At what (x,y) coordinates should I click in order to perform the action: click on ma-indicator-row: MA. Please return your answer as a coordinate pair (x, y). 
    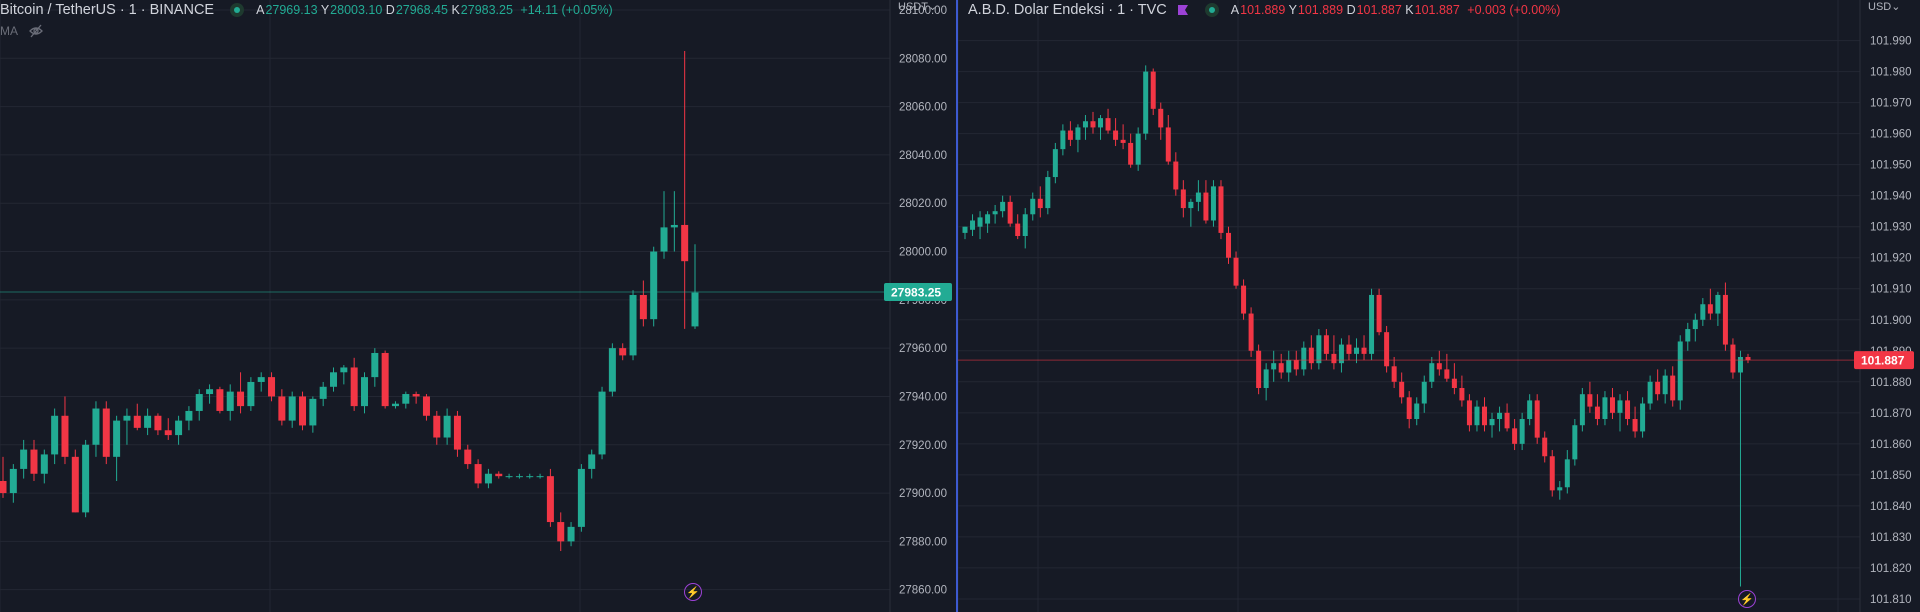
    Looking at the image, I should click on (22, 31).